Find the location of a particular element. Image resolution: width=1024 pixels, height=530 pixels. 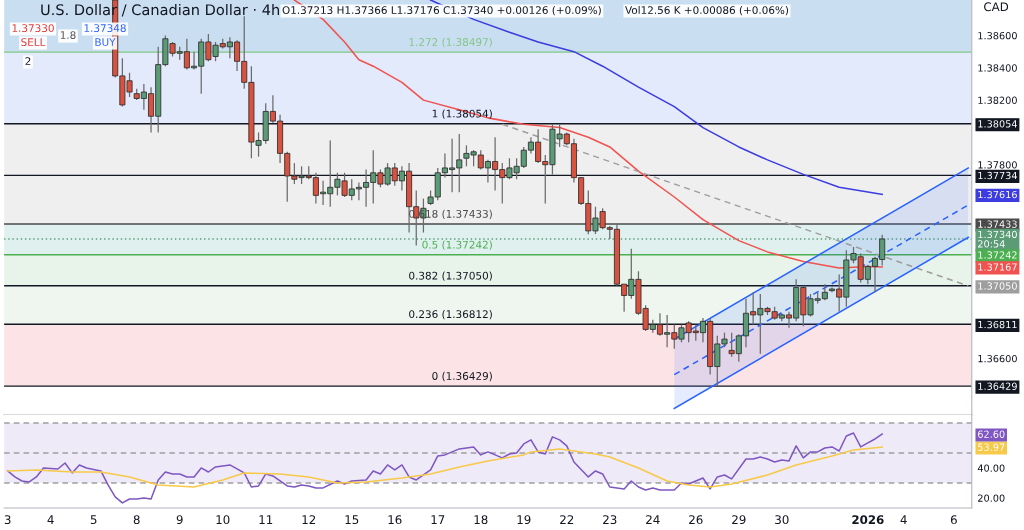

x-tick-label: 22 is located at coordinates (567, 519).